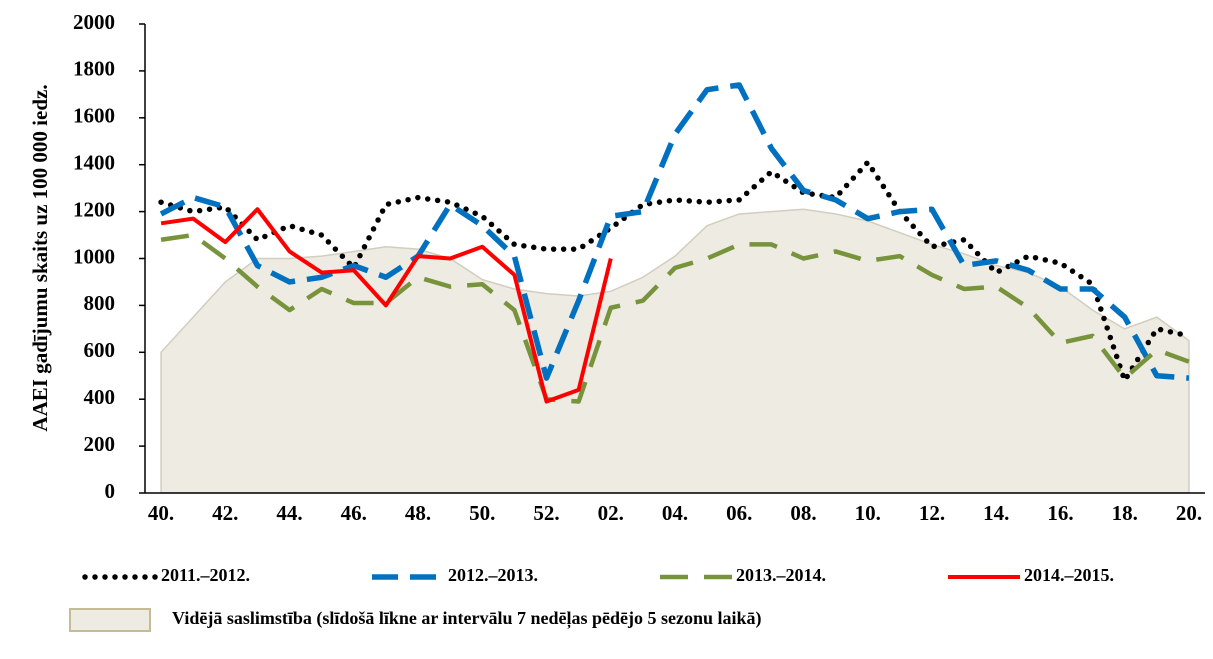  I want to click on legend-label: 2013.–2014., so click(781, 575).